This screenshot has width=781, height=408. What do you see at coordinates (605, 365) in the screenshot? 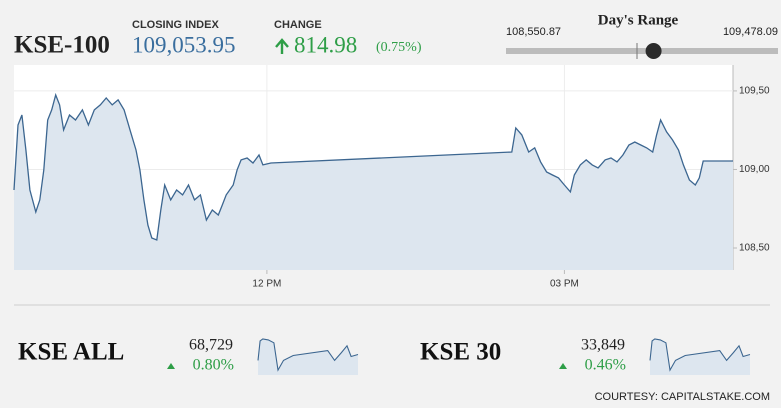
I see `index-change: 0.46%` at bounding box center [605, 365].